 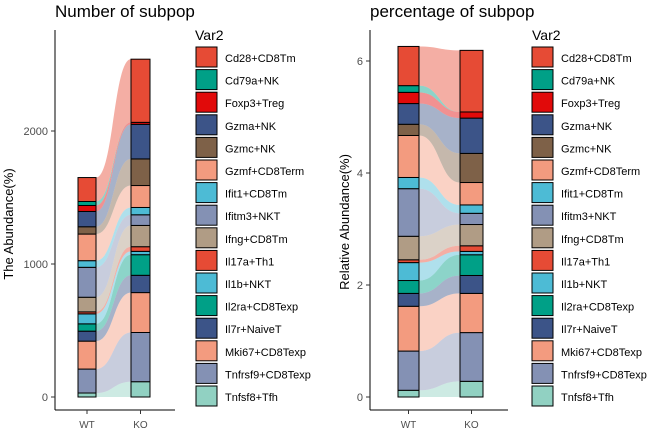 What do you see at coordinates (87, 219) in the screenshot?
I see `stratum-gzma-nk-wt` at bounding box center [87, 219].